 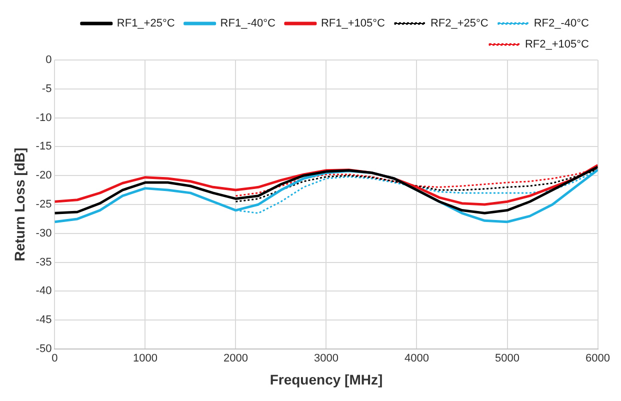 What do you see at coordinates (562, 24) in the screenshot?
I see `legend-label: RF2_-40°C` at bounding box center [562, 24].